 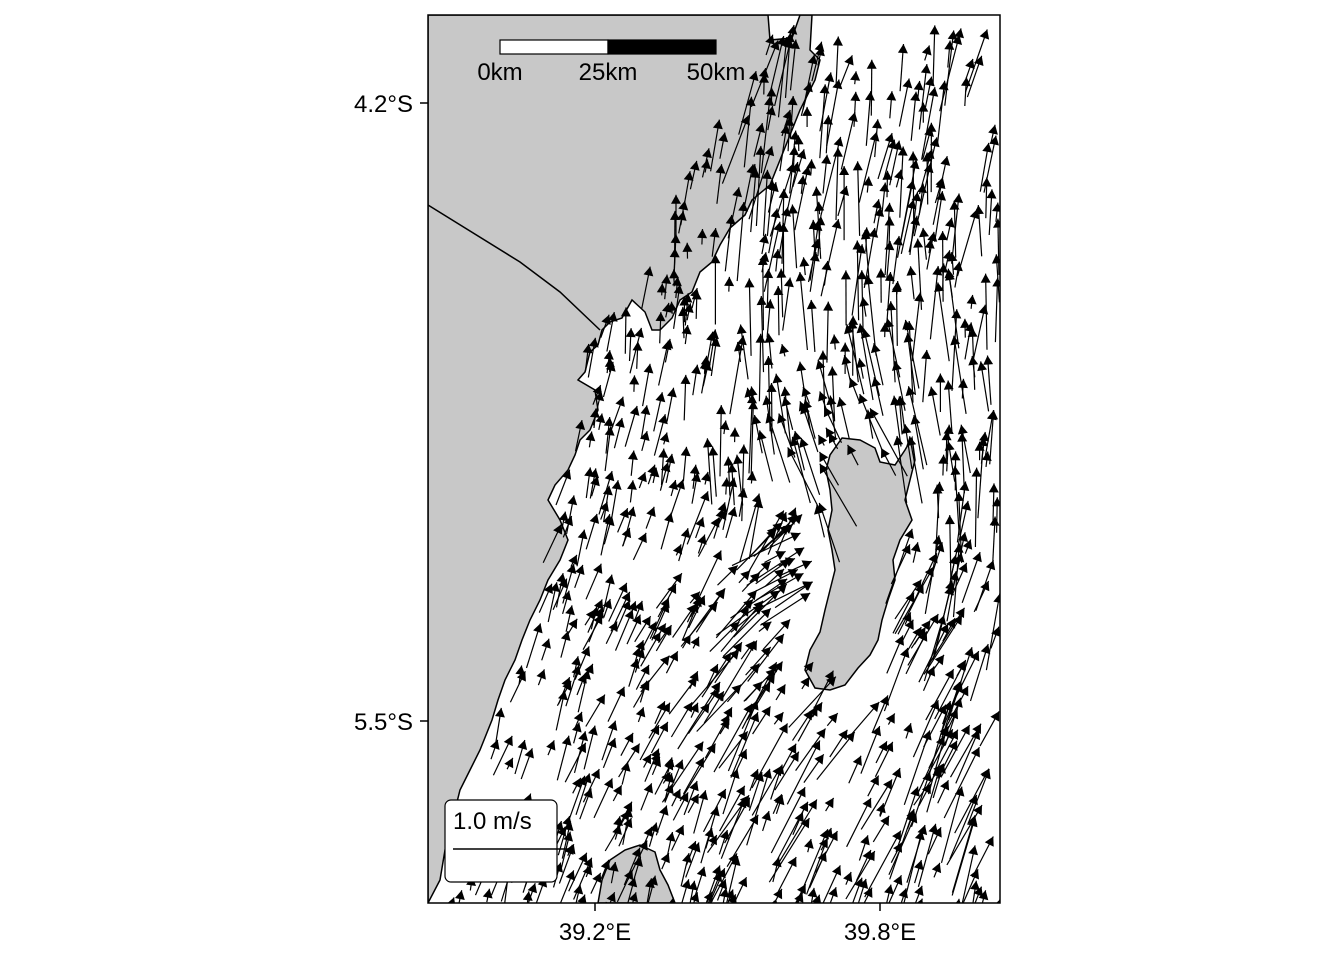 I want to click on y-axis: 4.2°S 5.5°S, so click(x=391, y=413).